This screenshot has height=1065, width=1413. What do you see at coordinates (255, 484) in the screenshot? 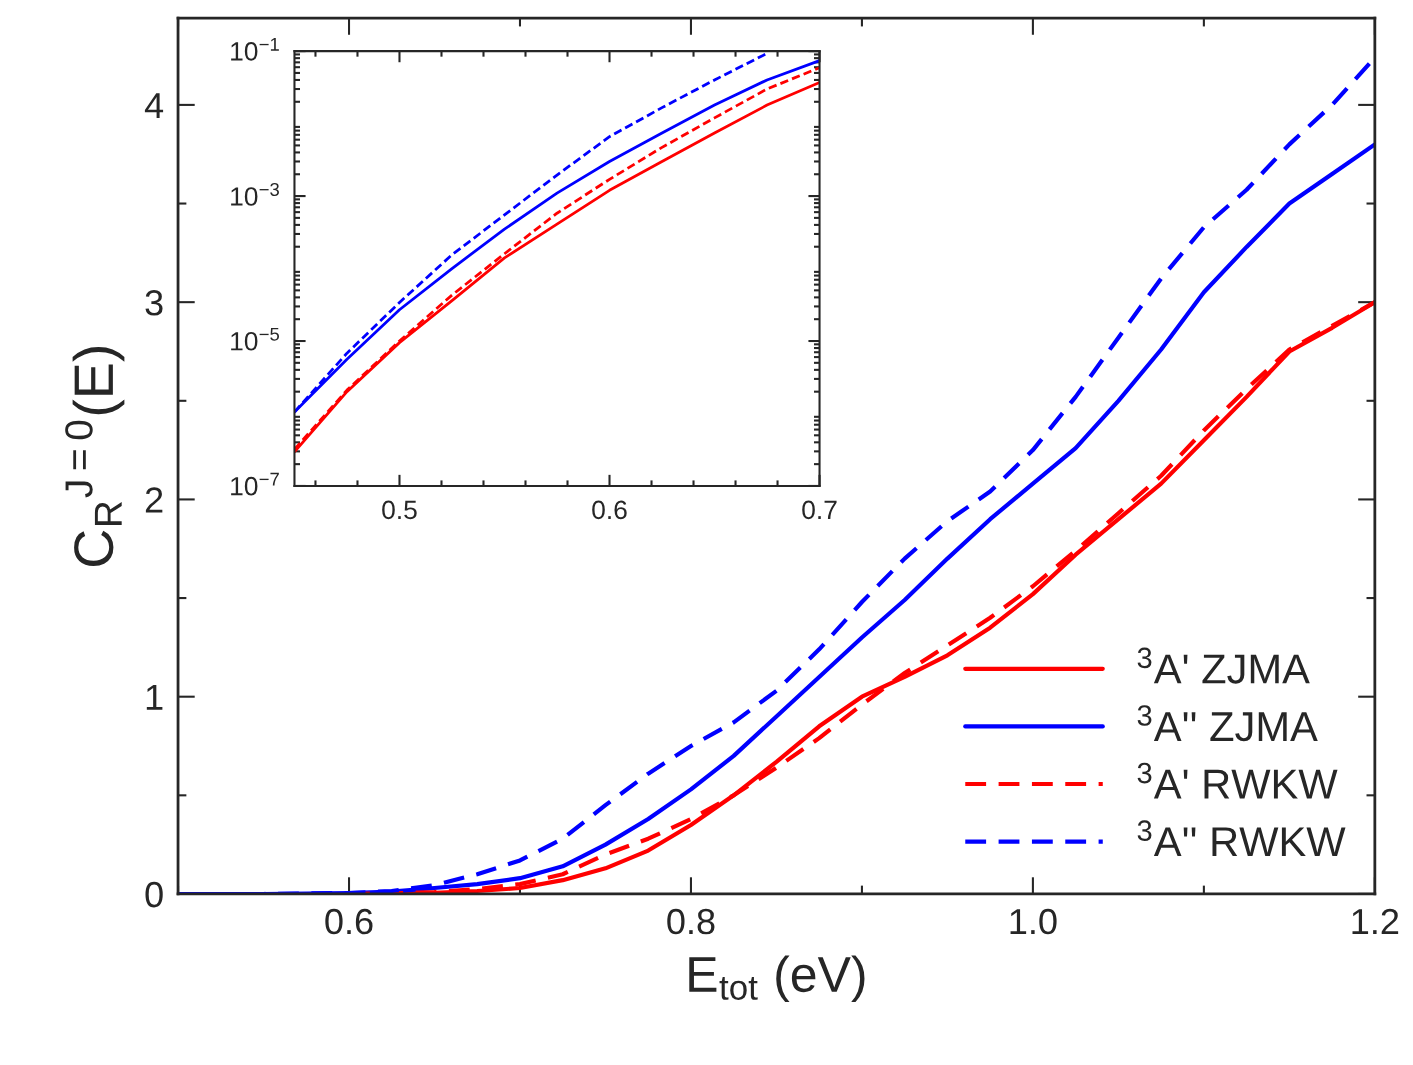
I see `y-tick-label: 10$^{−7}$` at bounding box center [255, 484].